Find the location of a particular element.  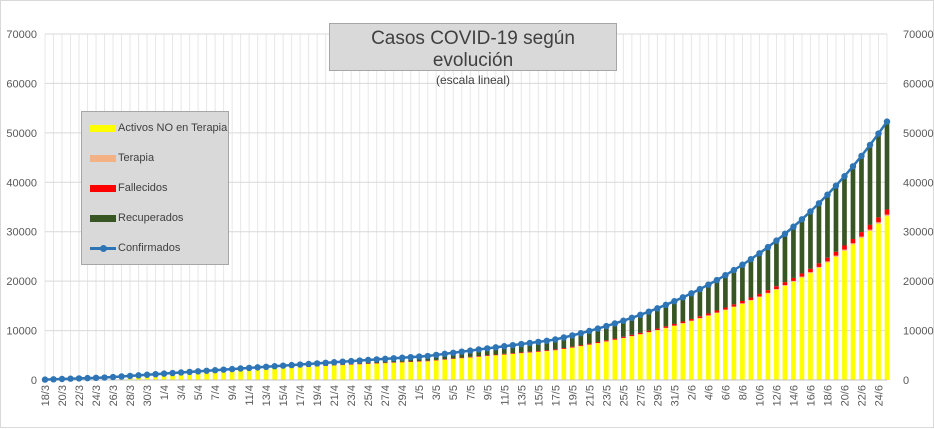

y-tick-label-left: 30000 is located at coordinates (21, 233).